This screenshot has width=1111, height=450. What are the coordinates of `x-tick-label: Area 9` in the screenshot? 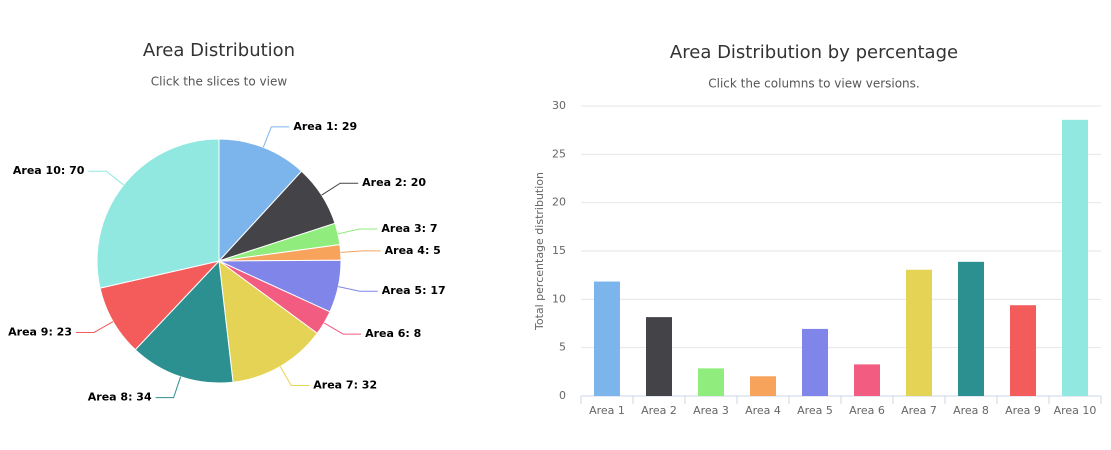 It's located at (1023, 410).